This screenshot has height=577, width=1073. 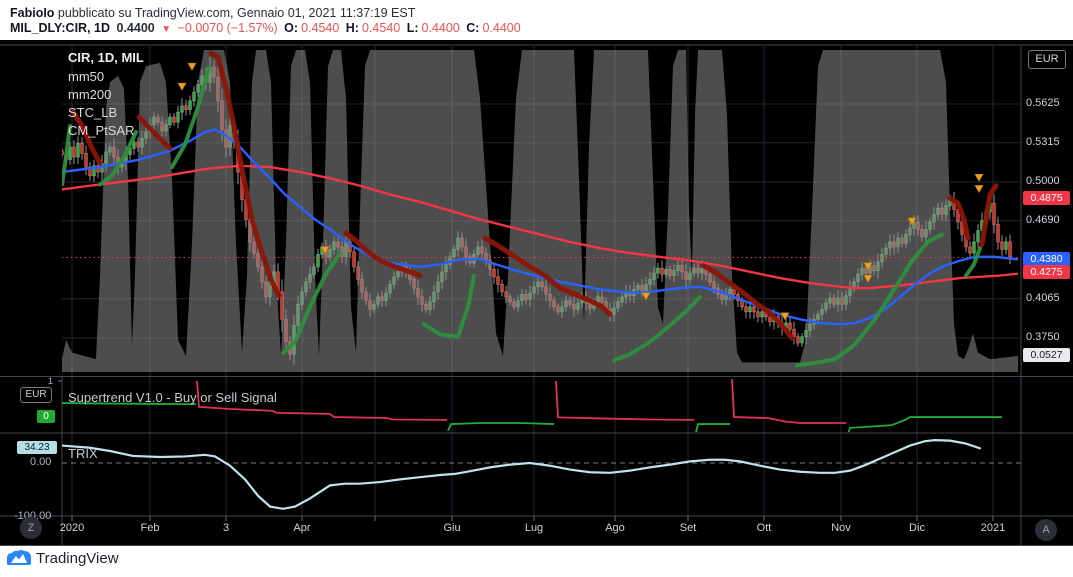 I want to click on time-axis-label: Lug, so click(x=534, y=528).